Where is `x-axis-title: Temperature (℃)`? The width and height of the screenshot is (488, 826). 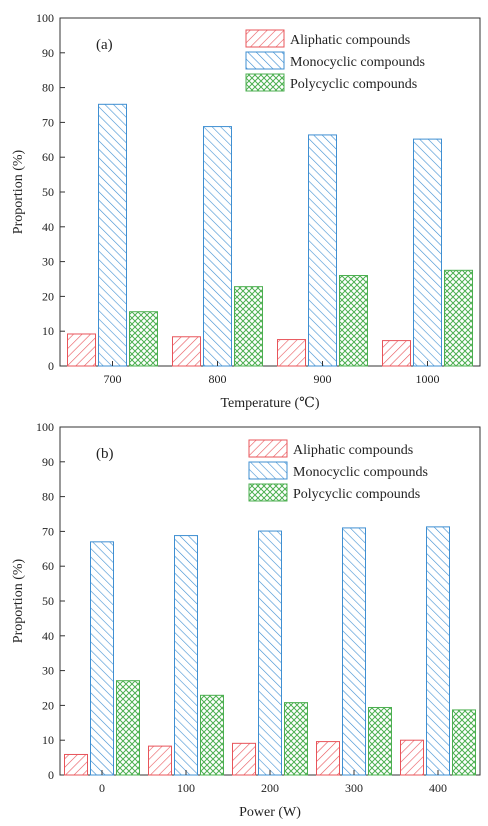
x-axis-title: Temperature (℃) is located at coordinates (269, 403).